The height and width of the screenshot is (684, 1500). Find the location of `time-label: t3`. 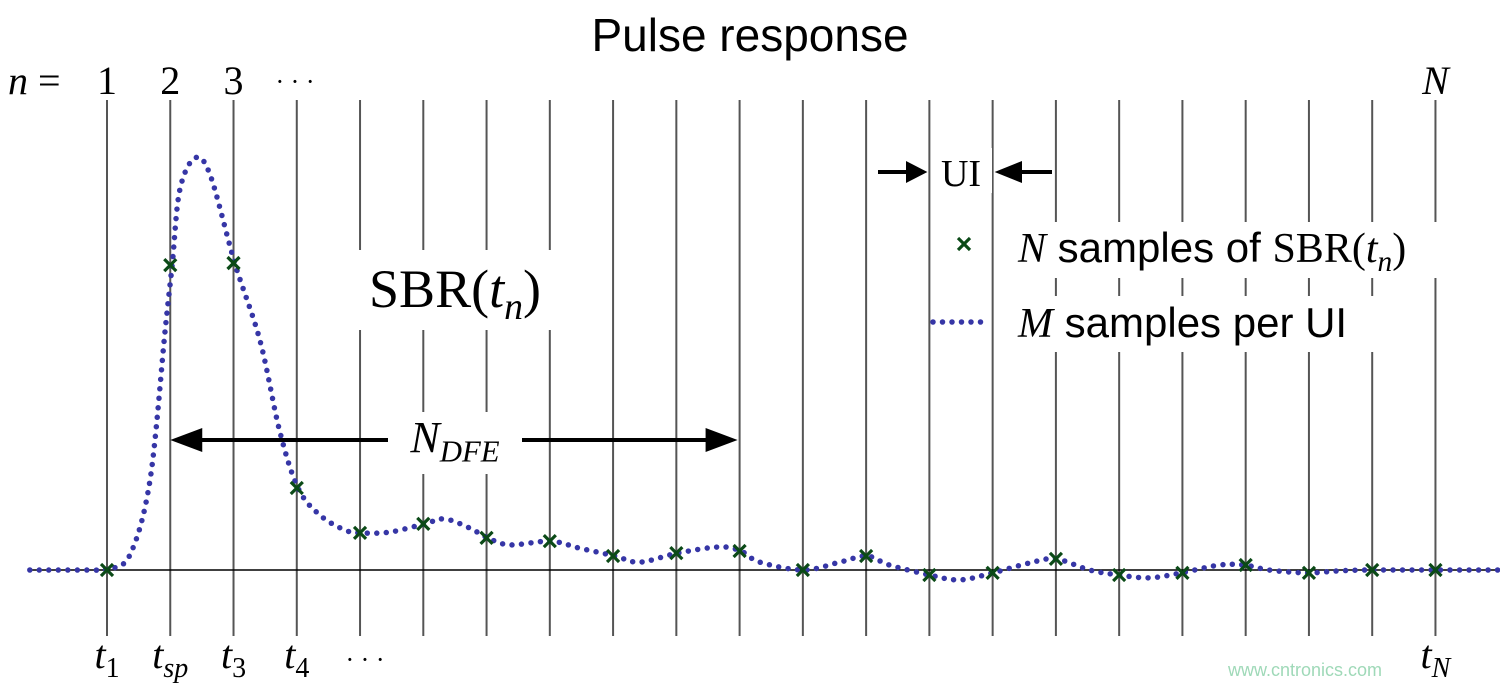

time-label: t3 is located at coordinates (233, 658).